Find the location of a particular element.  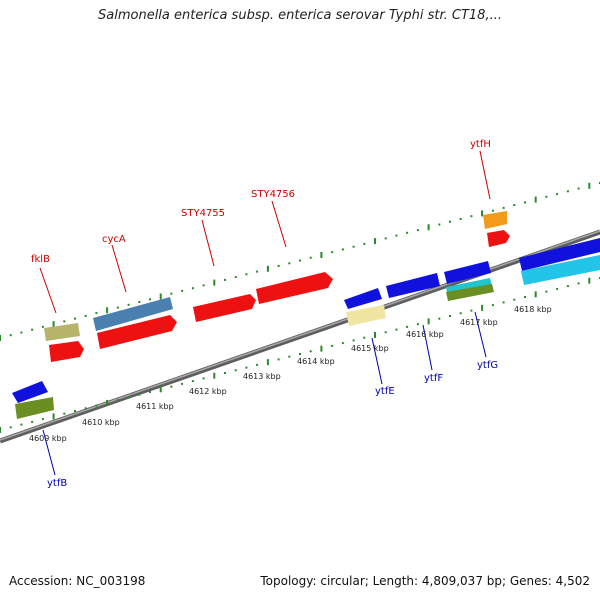

gene-ytfE-blue is located at coordinates (363, 298).